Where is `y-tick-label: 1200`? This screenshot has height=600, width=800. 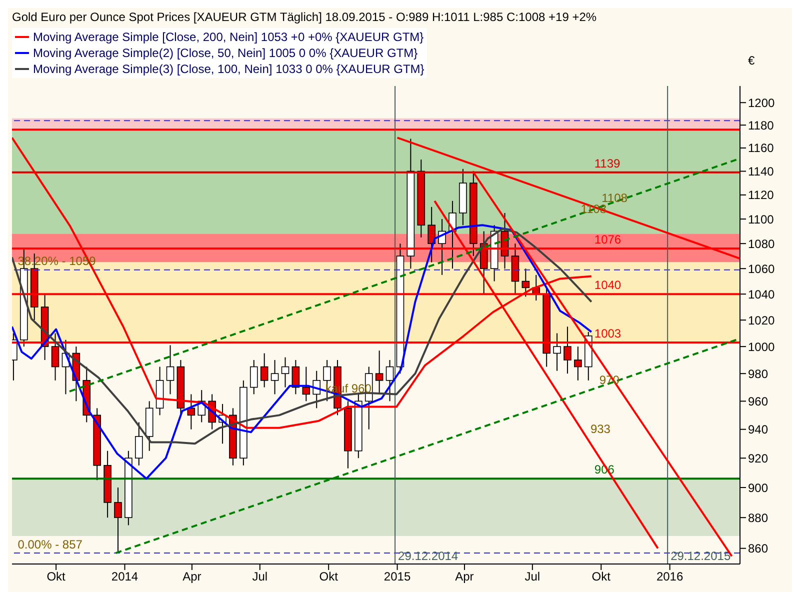 y-tick-label: 1200 is located at coordinates (762, 103).